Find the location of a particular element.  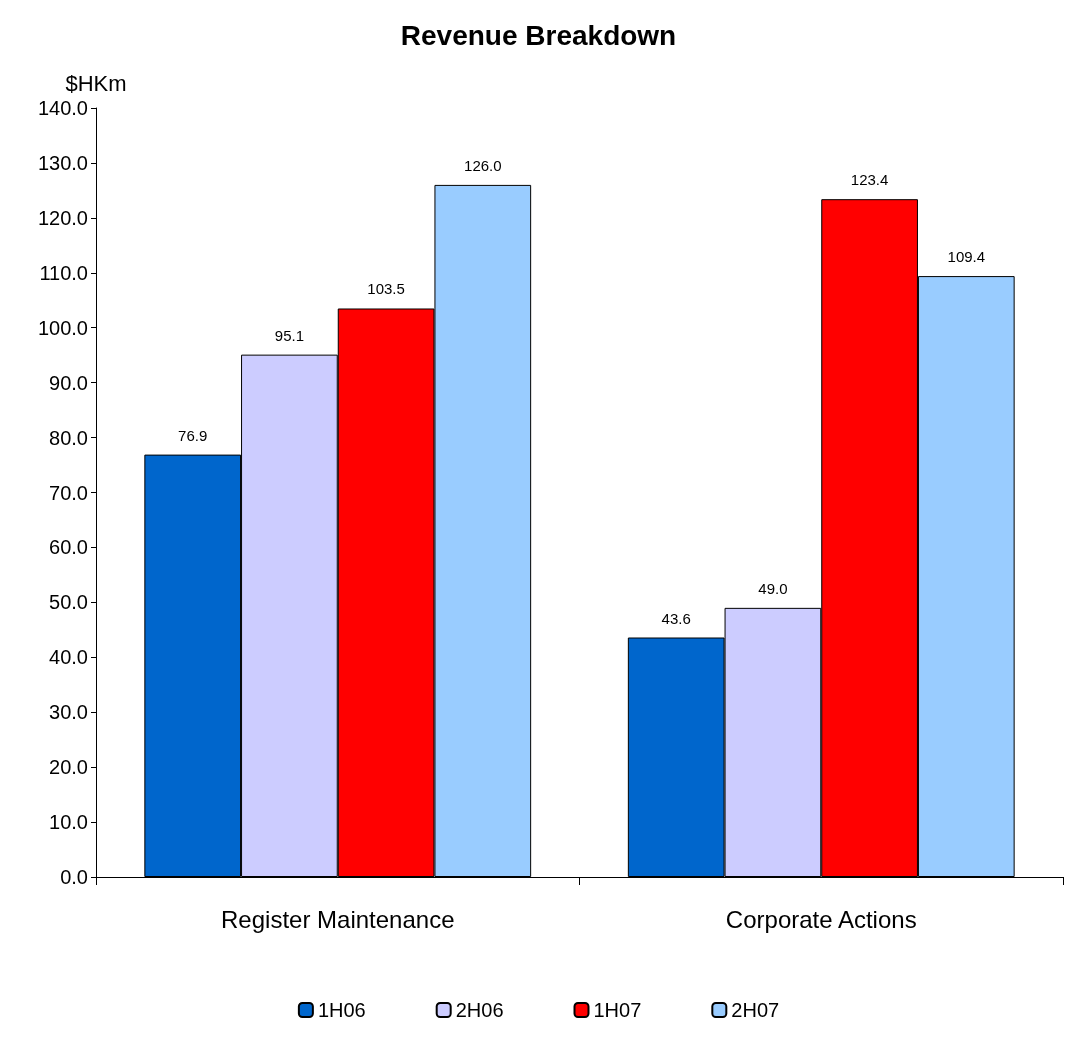

data-label: 43.6 is located at coordinates (676, 618).